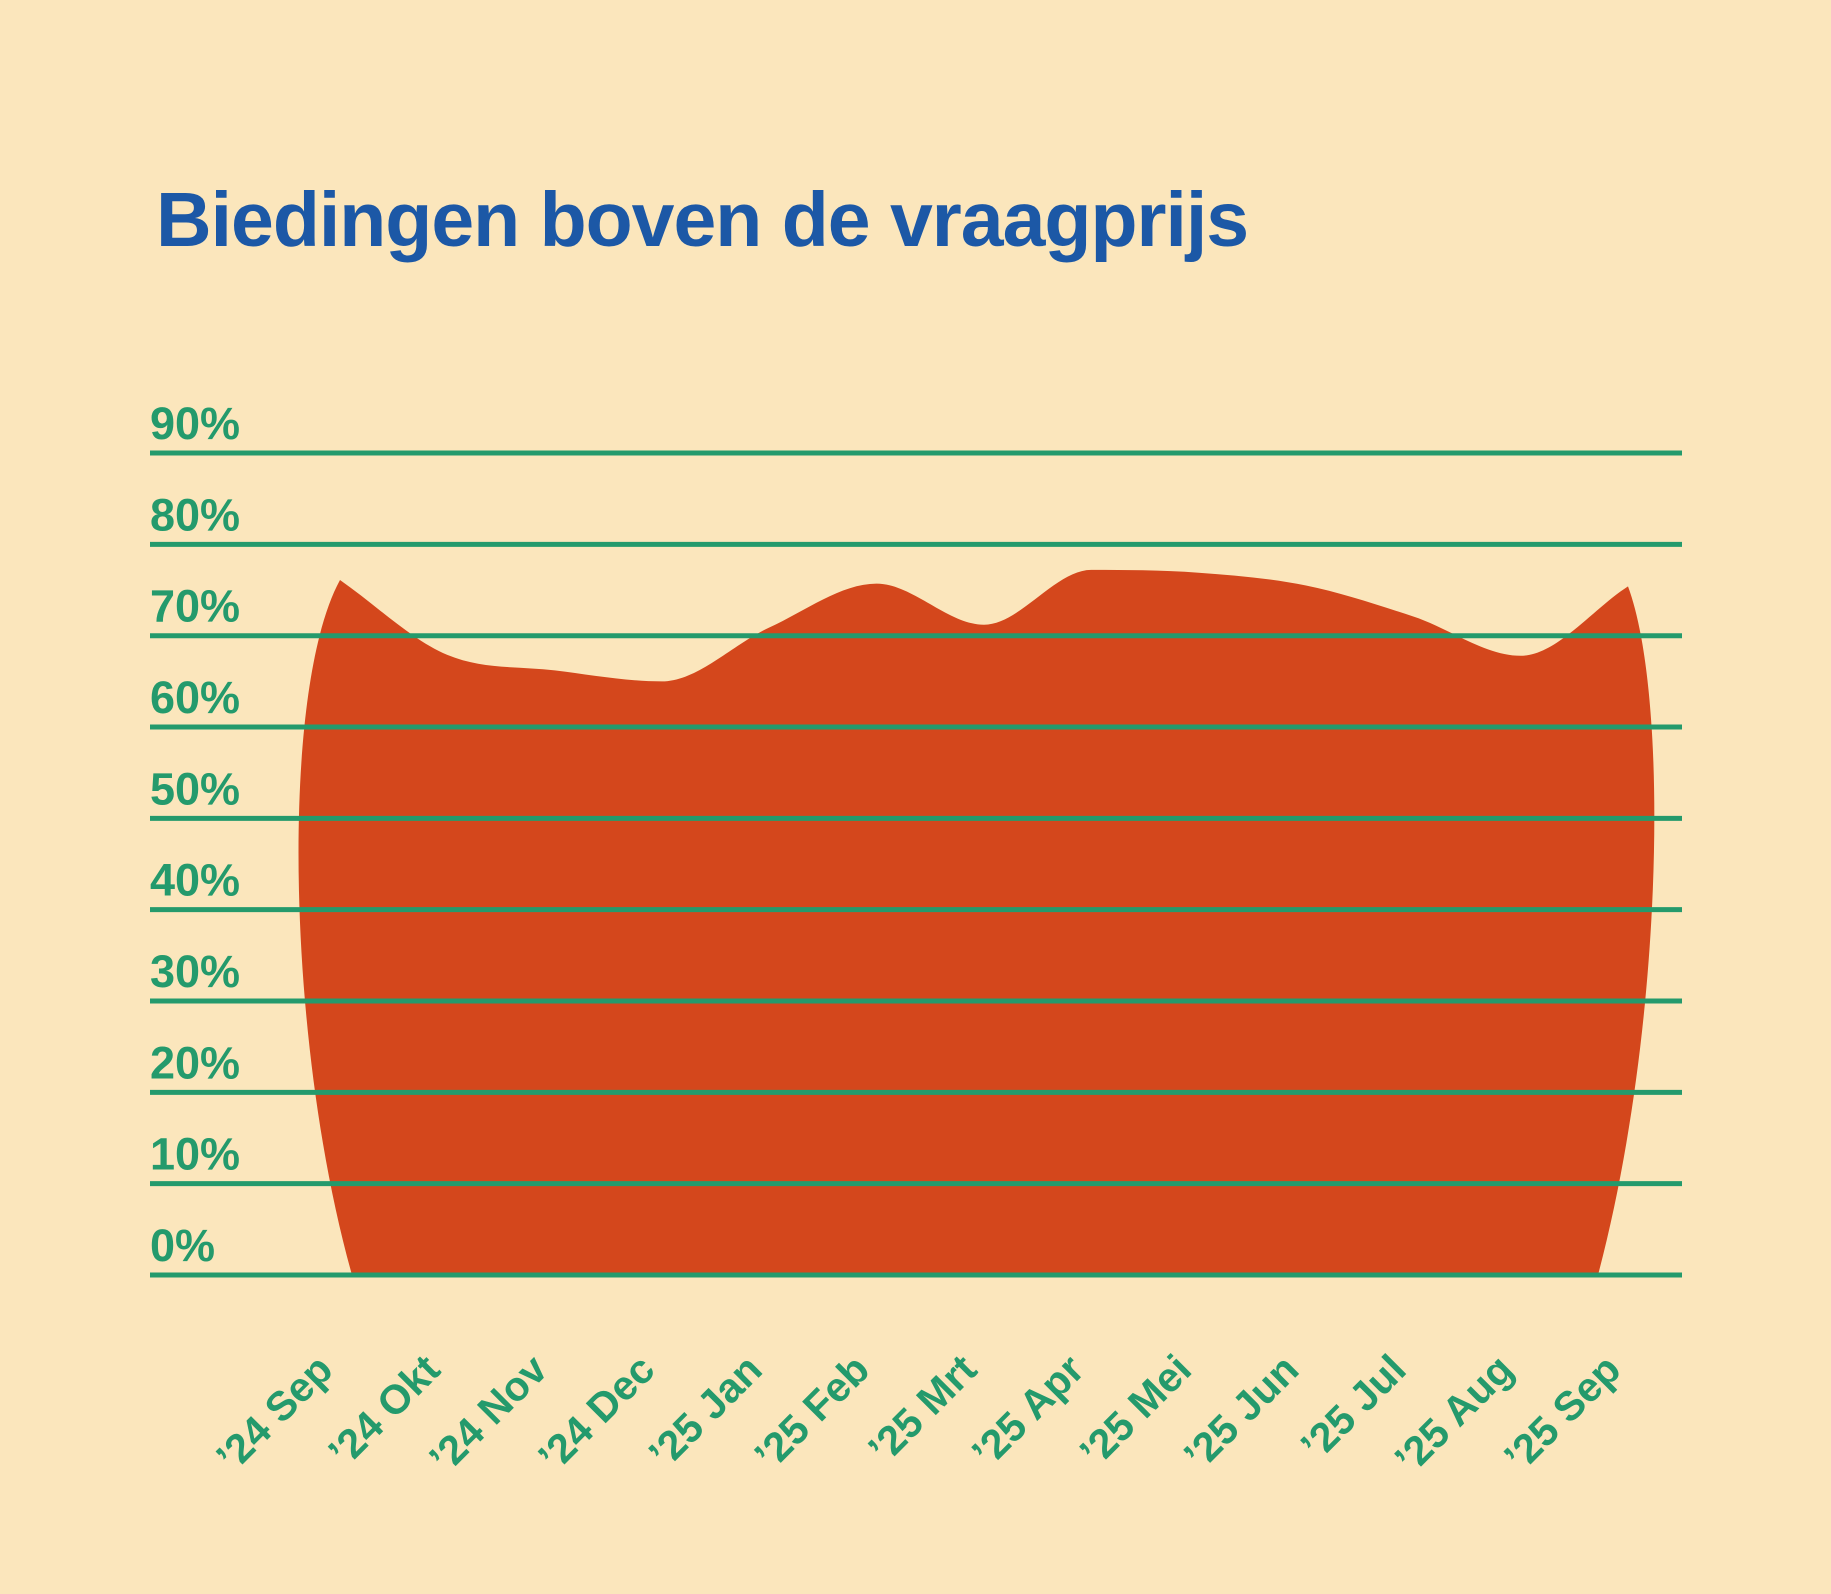 The image size is (1831, 1594). What do you see at coordinates (195, 1062) in the screenshot?
I see `y-axis-tick-label: 20%` at bounding box center [195, 1062].